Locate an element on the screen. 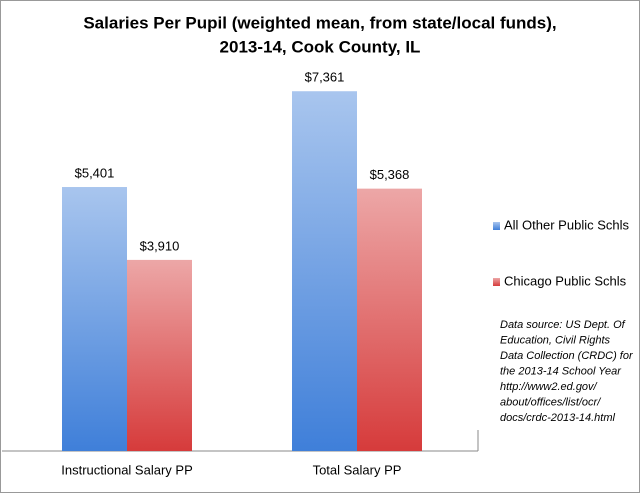 This screenshot has height=493, width=640. data-label: $5,368 is located at coordinates (390, 174).